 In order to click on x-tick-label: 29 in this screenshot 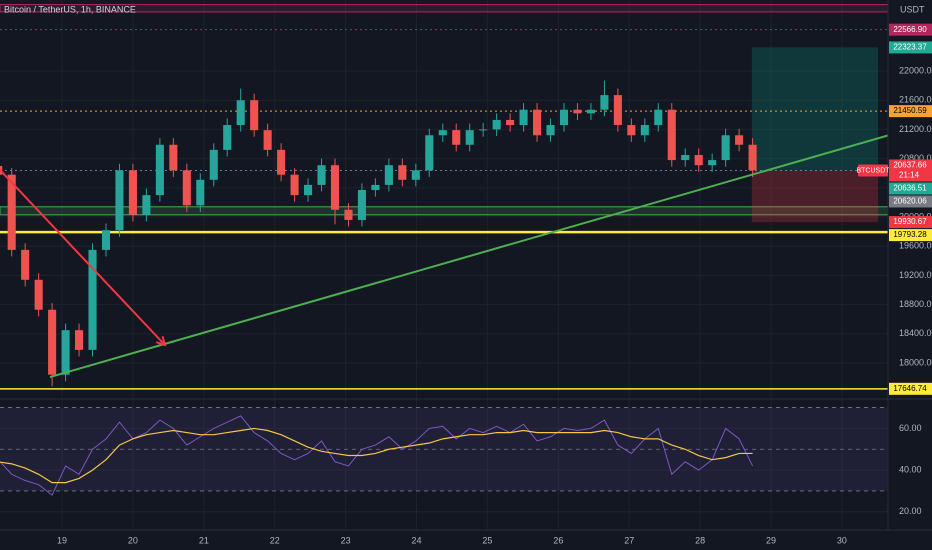, I will do `click(771, 540)`.